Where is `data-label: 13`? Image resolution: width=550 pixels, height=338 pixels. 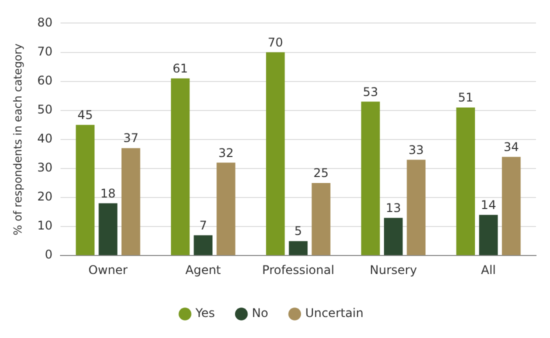
data-label: 13 is located at coordinates (393, 207).